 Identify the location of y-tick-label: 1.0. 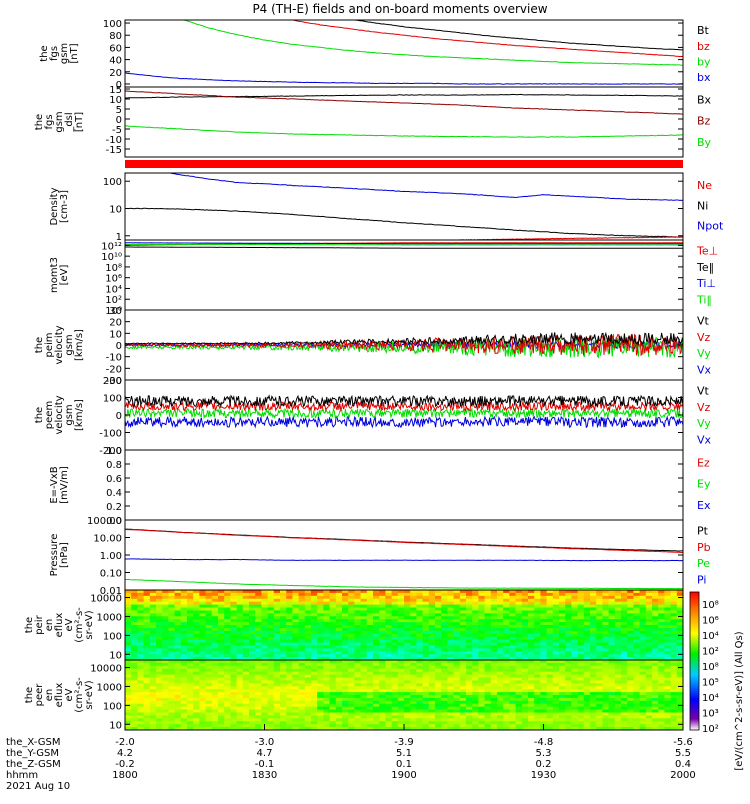
(114, 451).